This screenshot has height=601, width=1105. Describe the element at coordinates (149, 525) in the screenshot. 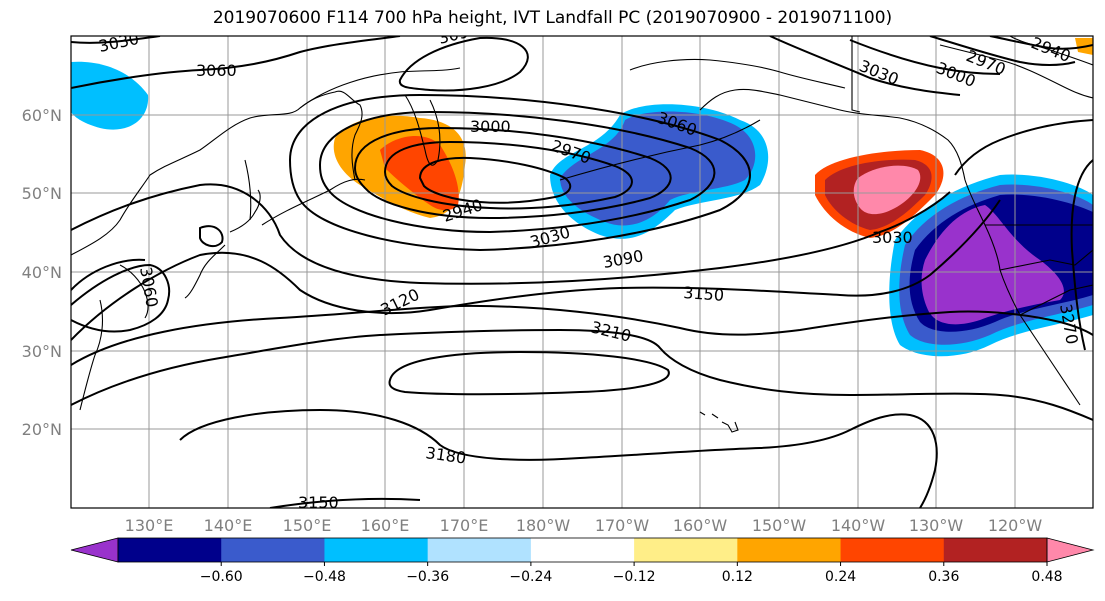

I see `lon-label: 130°E` at that location.